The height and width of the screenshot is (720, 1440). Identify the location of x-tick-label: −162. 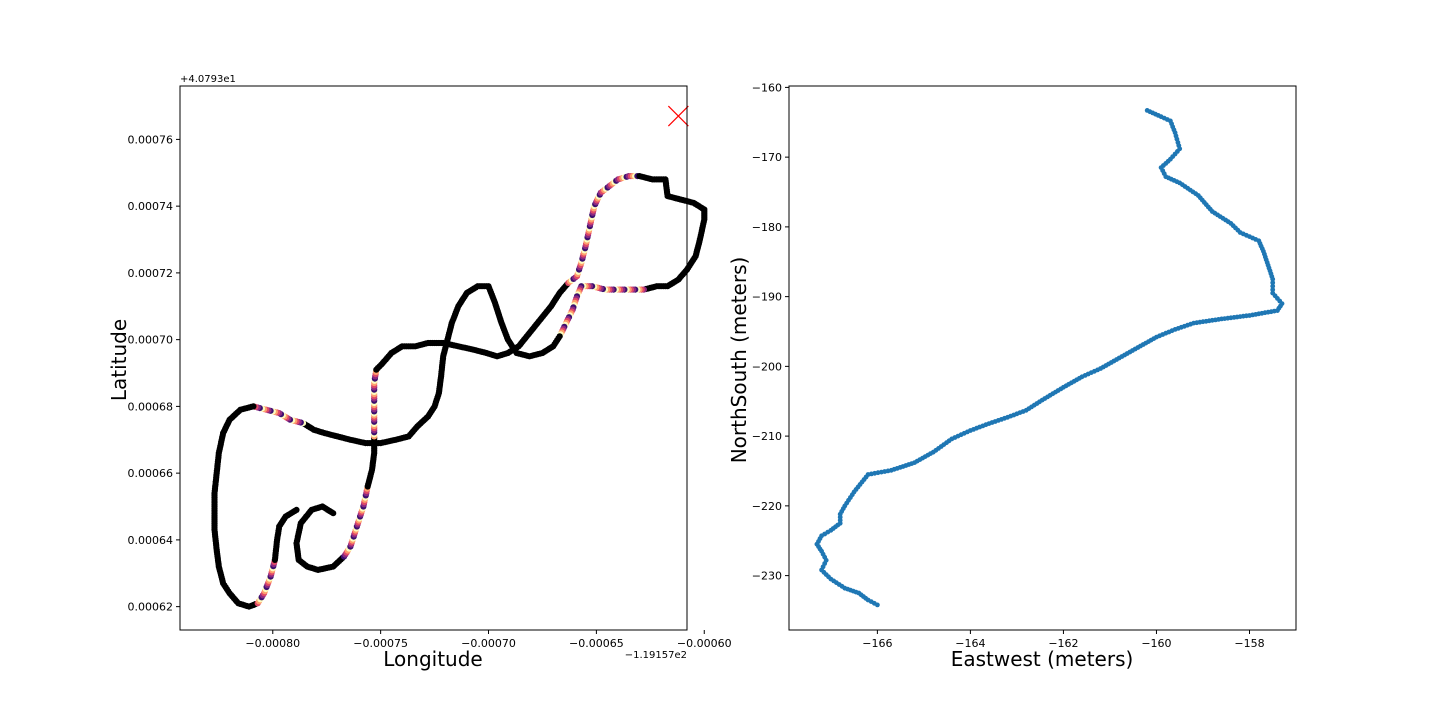
(1063, 643).